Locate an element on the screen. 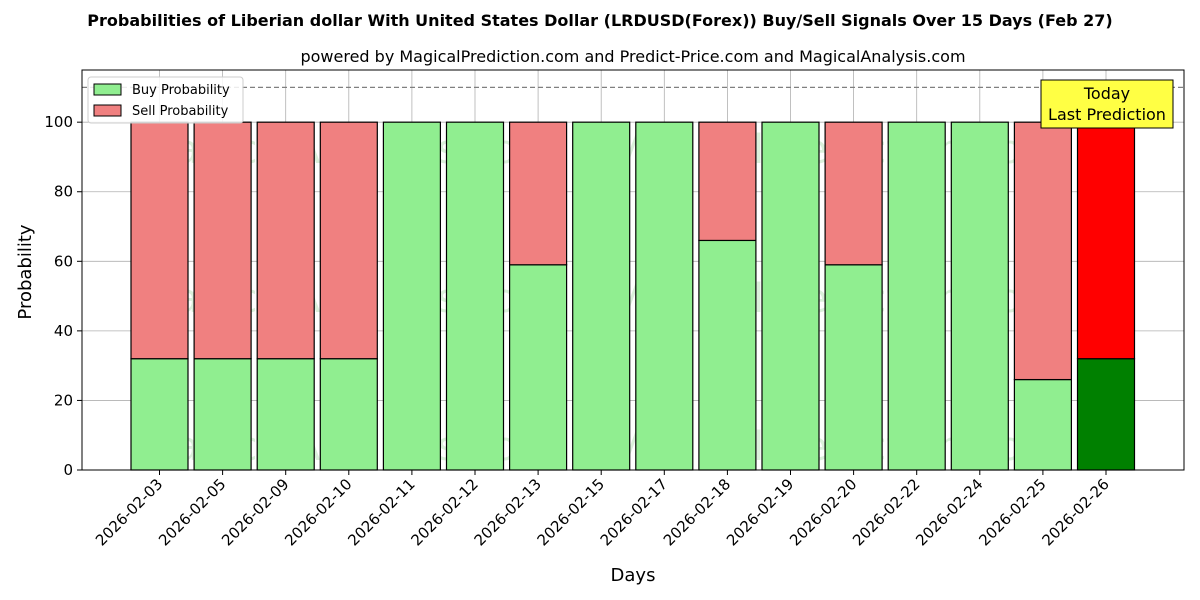  y-tick-label: 0 is located at coordinates (68, 470).